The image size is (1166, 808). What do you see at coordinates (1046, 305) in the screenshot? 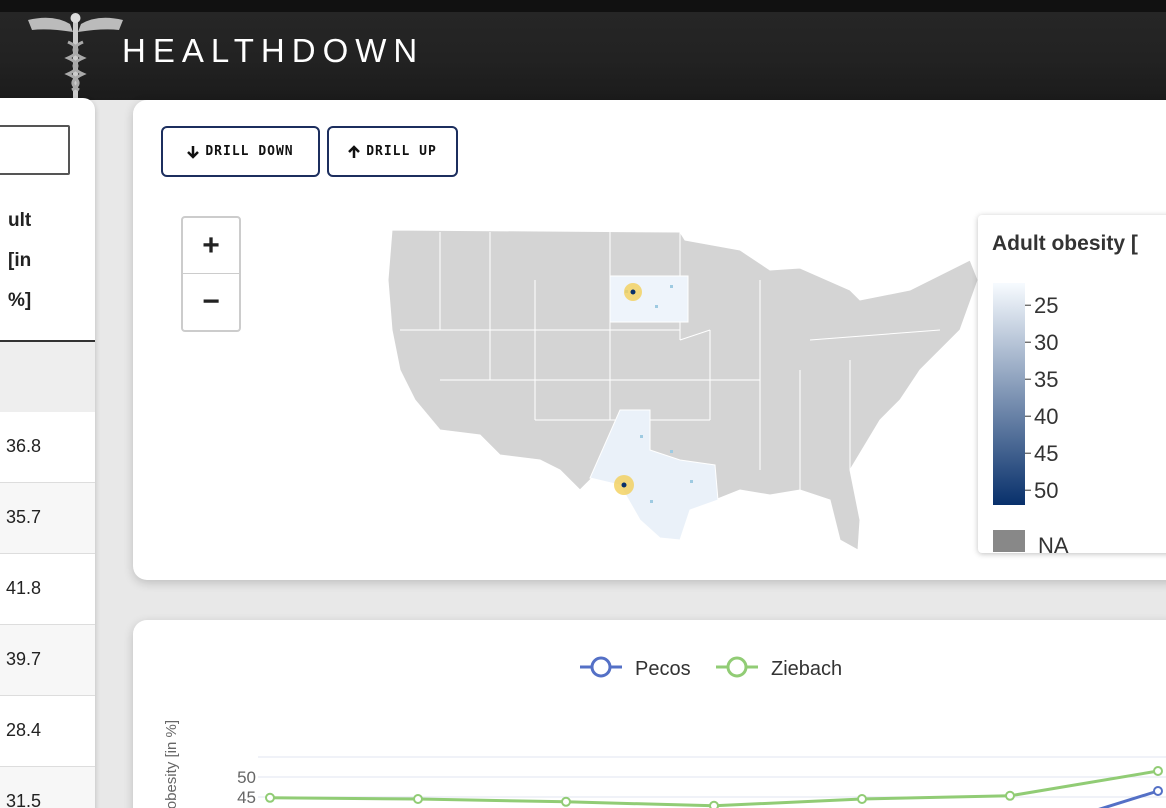
I see `colorbar-label: 25` at bounding box center [1046, 305].